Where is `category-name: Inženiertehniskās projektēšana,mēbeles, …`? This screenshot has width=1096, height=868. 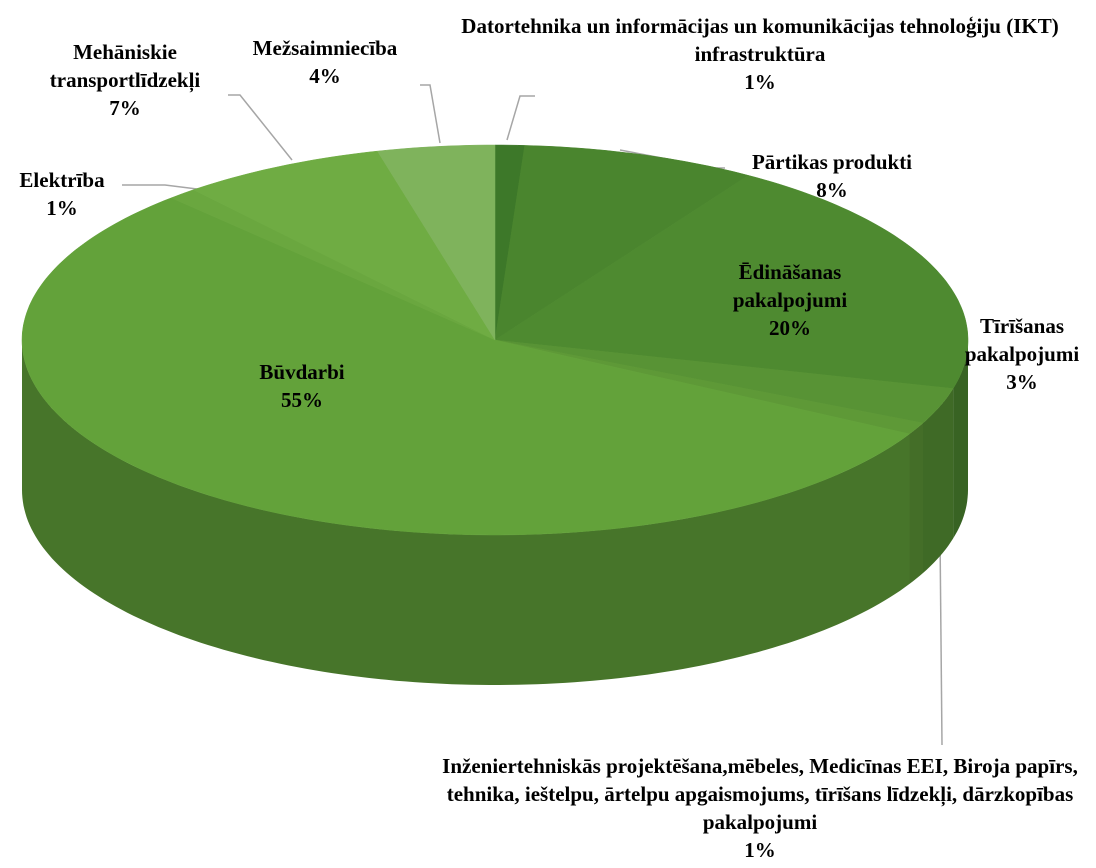
category-name: Inženiertehniskās projektēšana,mēbeles, … is located at coordinates (760, 794).